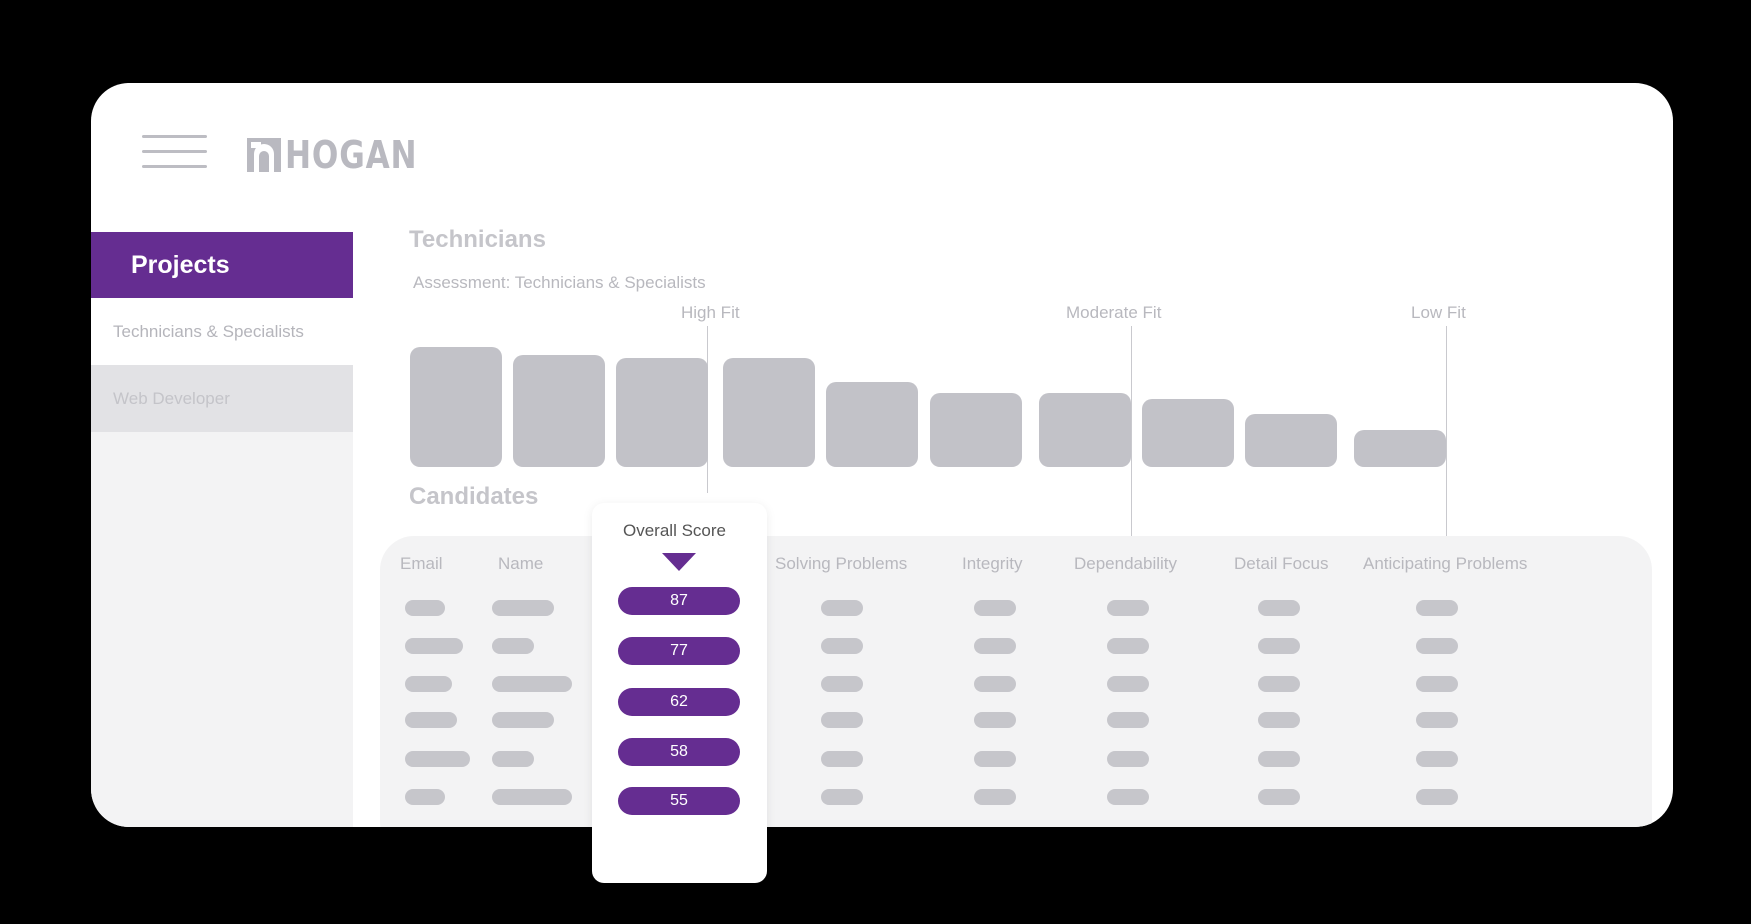 This screenshot has width=1751, height=924. Describe the element at coordinates (222, 331) in the screenshot. I see `sidebar-item-technicians-specialists: Technicians & Specialists` at that location.